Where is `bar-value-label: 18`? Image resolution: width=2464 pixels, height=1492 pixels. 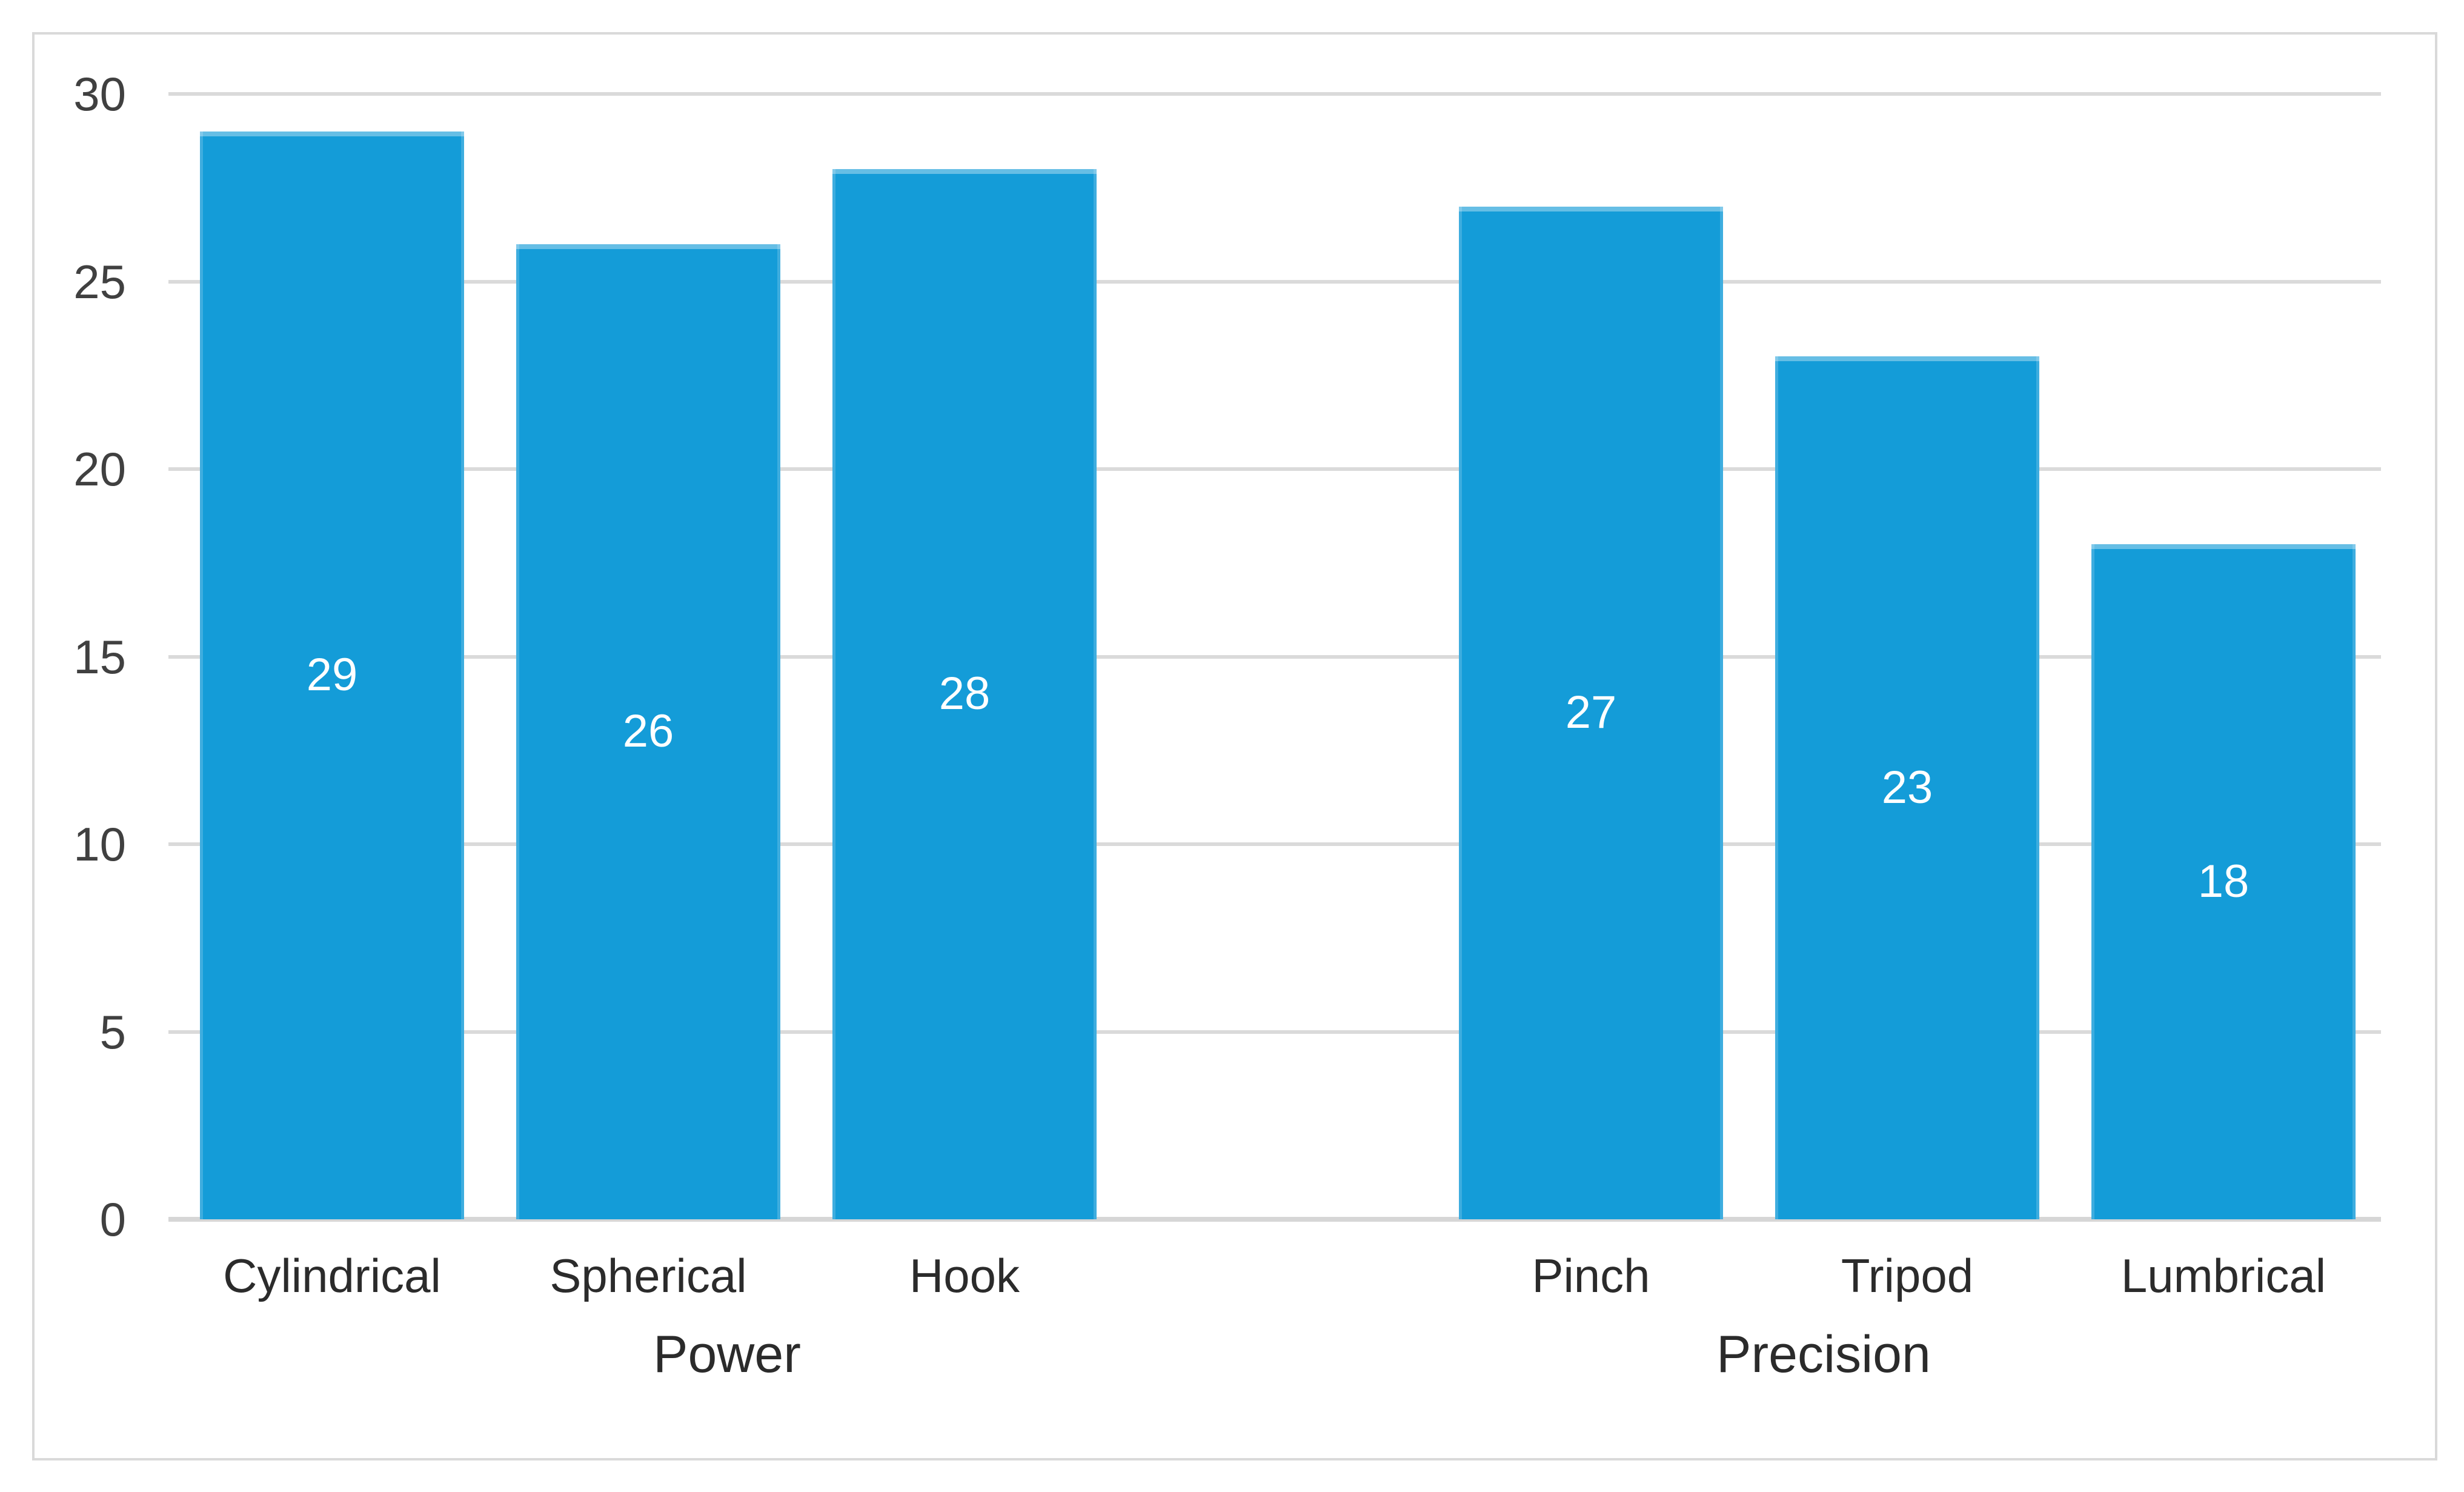
bar-value-label: 18 is located at coordinates (2223, 881).